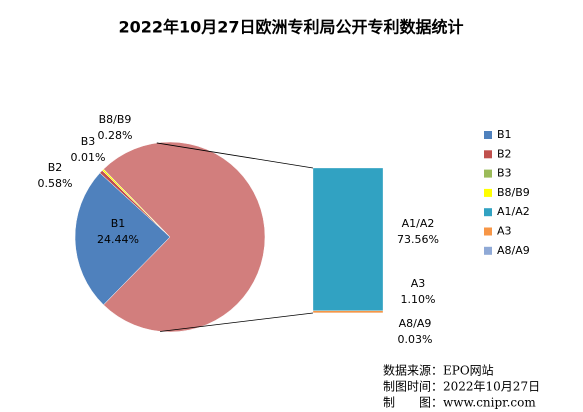 The image size is (583, 412). Describe the element at coordinates (115, 119) in the screenshot. I see `data-label-name: B8/B9` at that location.